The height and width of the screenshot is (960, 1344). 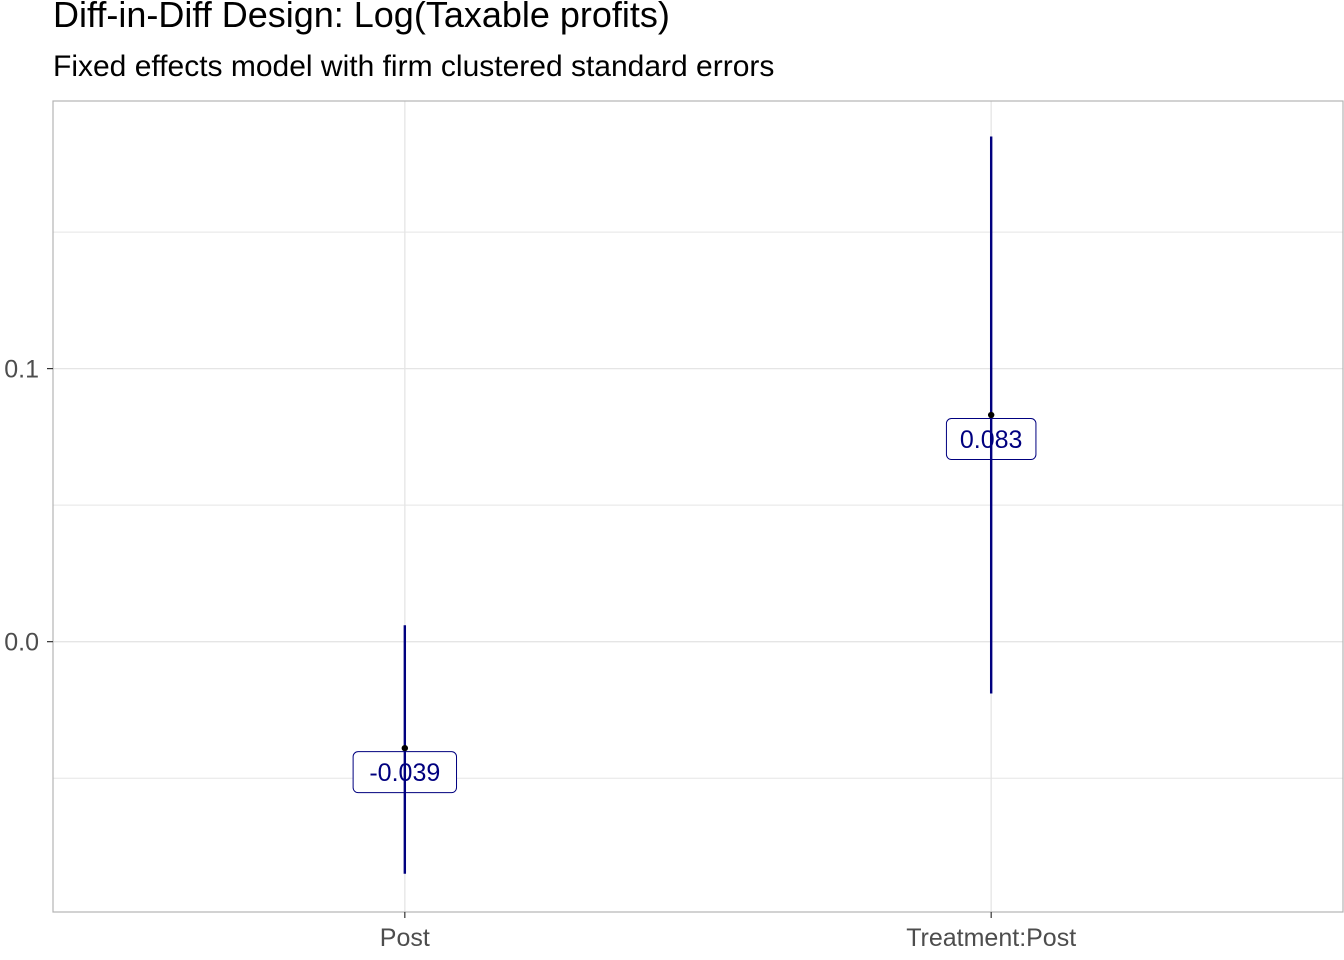 I want to click on x-tick-label: Post, so click(x=405, y=938).